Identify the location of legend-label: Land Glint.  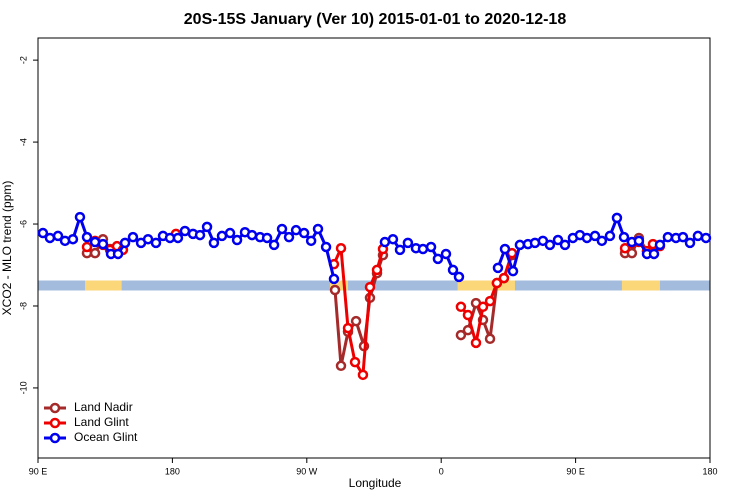
(101, 422).